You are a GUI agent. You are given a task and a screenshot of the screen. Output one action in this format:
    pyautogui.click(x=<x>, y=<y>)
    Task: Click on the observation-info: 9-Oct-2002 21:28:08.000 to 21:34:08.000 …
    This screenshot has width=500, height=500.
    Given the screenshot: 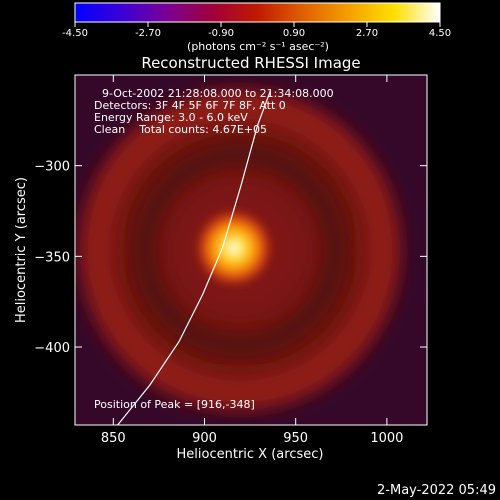 What is the action you would take?
    pyautogui.click(x=214, y=111)
    